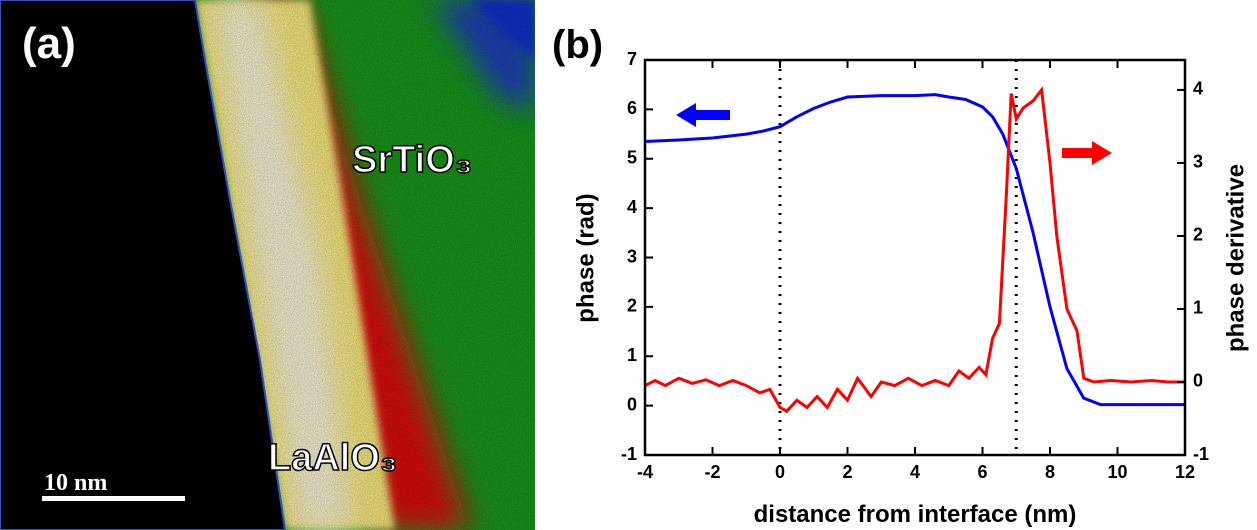 This screenshot has width=1257, height=530. I want to click on panel-label: (b), so click(577, 45).